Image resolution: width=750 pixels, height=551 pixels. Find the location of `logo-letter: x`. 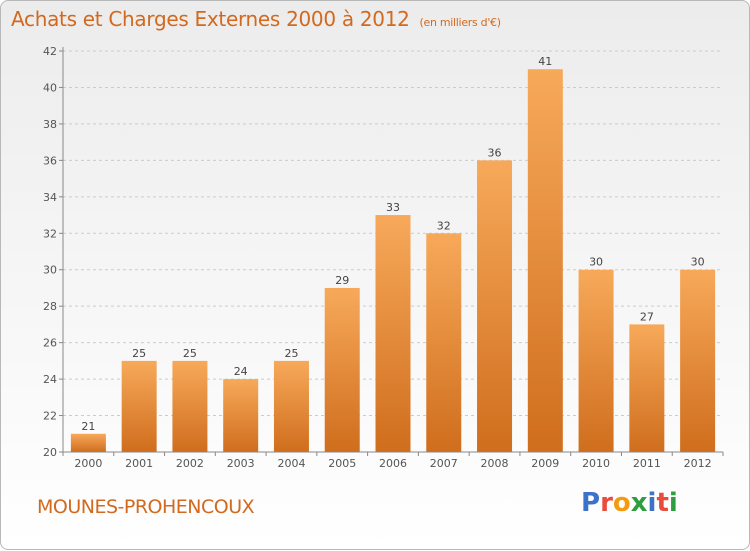

logo-letter: x is located at coordinates (639, 503).